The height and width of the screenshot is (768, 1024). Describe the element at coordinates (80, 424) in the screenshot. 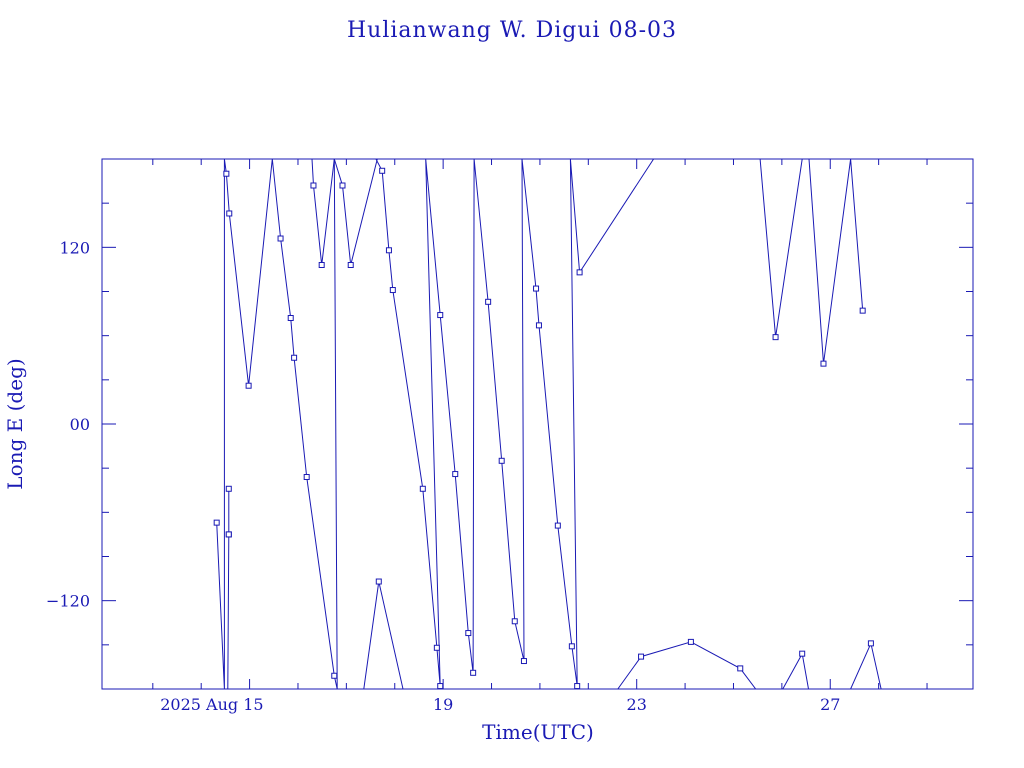

I see `y-tick-label: 00` at that location.